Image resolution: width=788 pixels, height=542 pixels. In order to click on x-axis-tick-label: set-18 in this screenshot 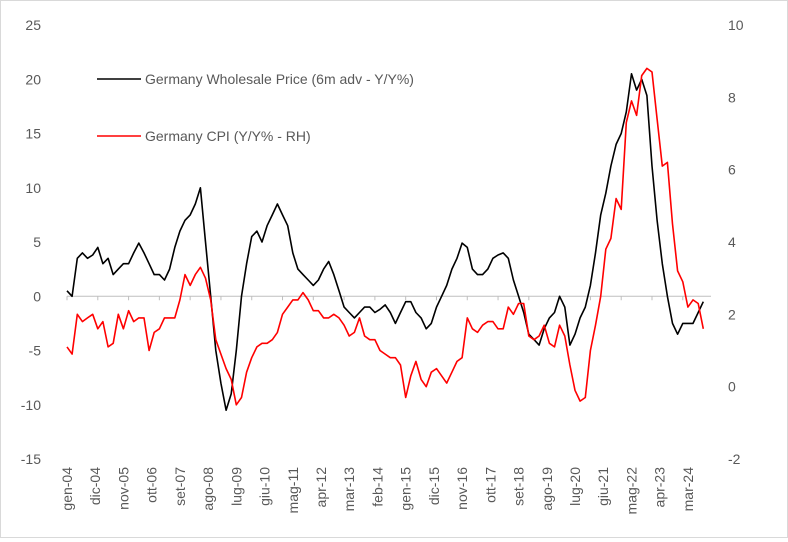, I will do `click(519, 486)`.